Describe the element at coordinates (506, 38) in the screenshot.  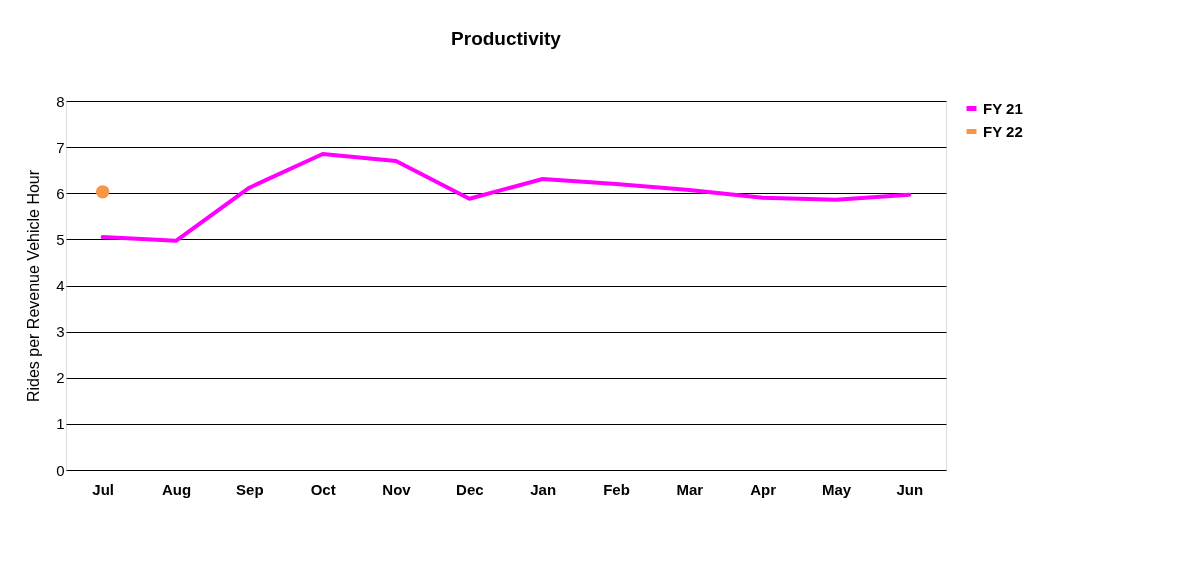
I see `chart-title: Productivity` at that location.